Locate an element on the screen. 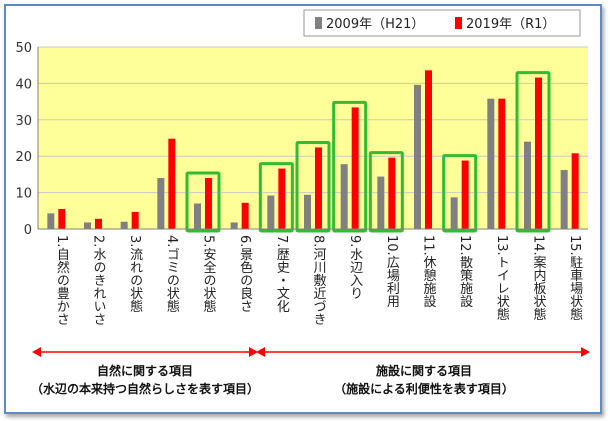 Image resolution: width=610 pixels, height=421 pixels. category-label-14: 14.案内板状態 is located at coordinates (539, 278).